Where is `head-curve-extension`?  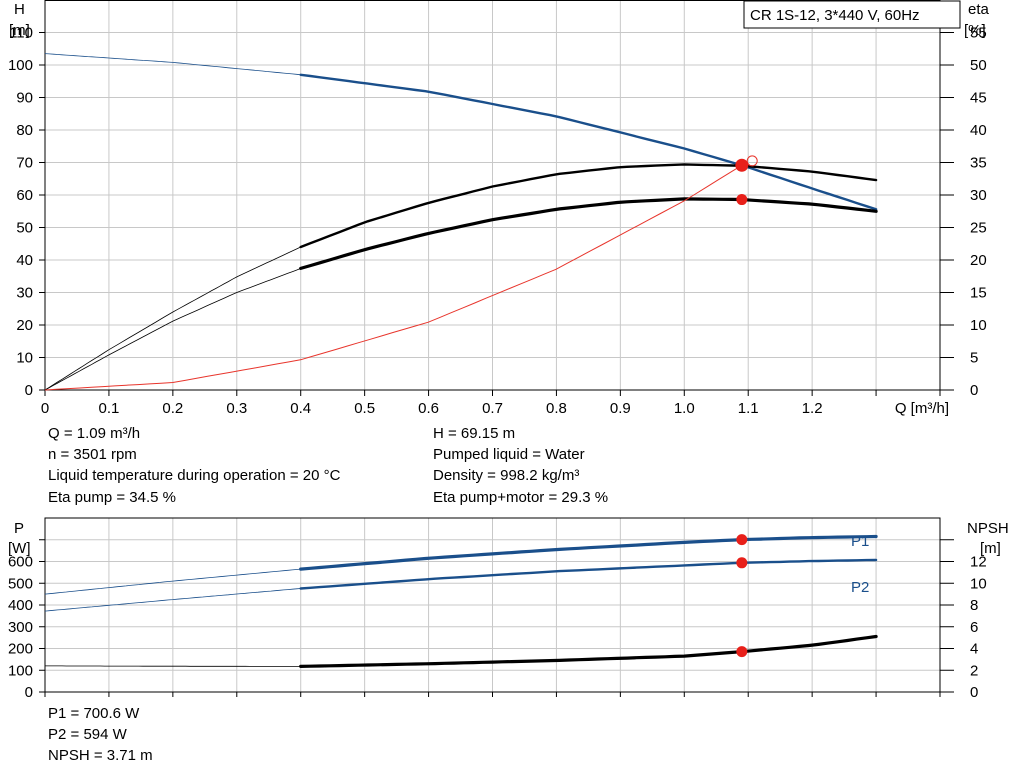
head-curve-extension is located at coordinates (172, 64).